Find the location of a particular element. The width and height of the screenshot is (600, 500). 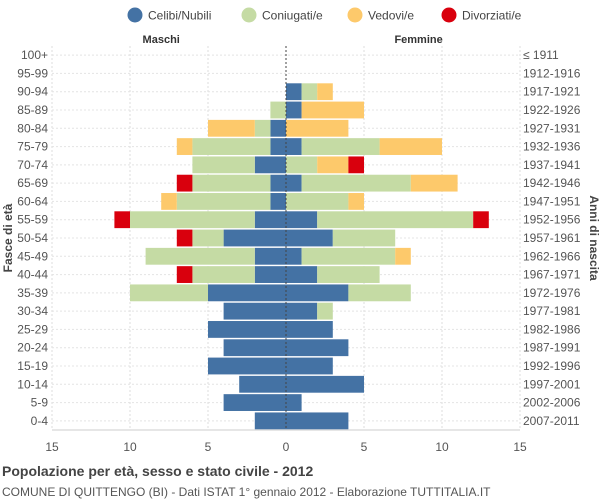

legend-marker-celibi-nubili is located at coordinates (135, 15).